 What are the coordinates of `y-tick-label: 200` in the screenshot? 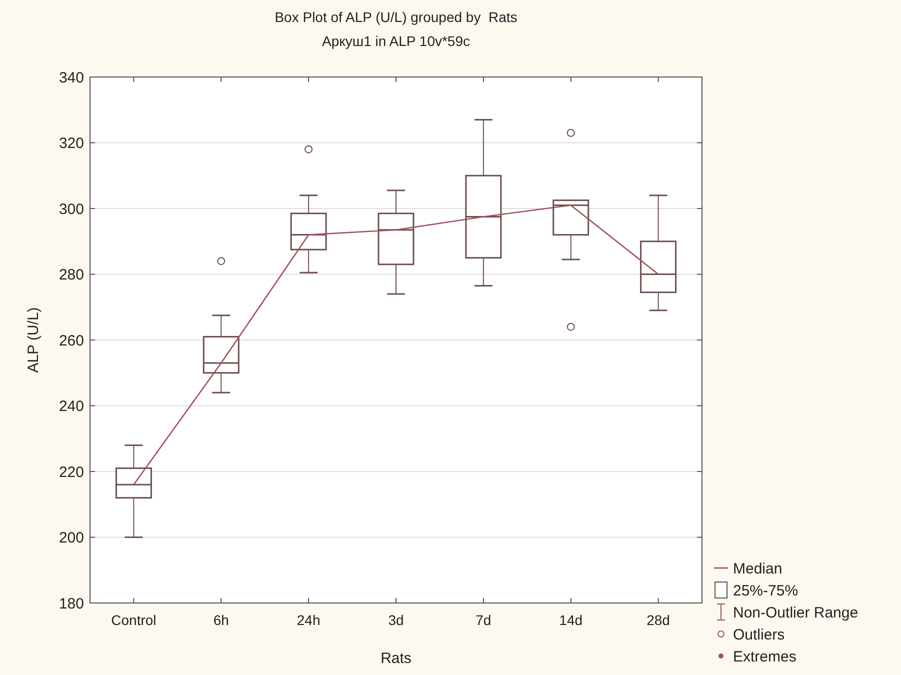 It's located at (71, 538).